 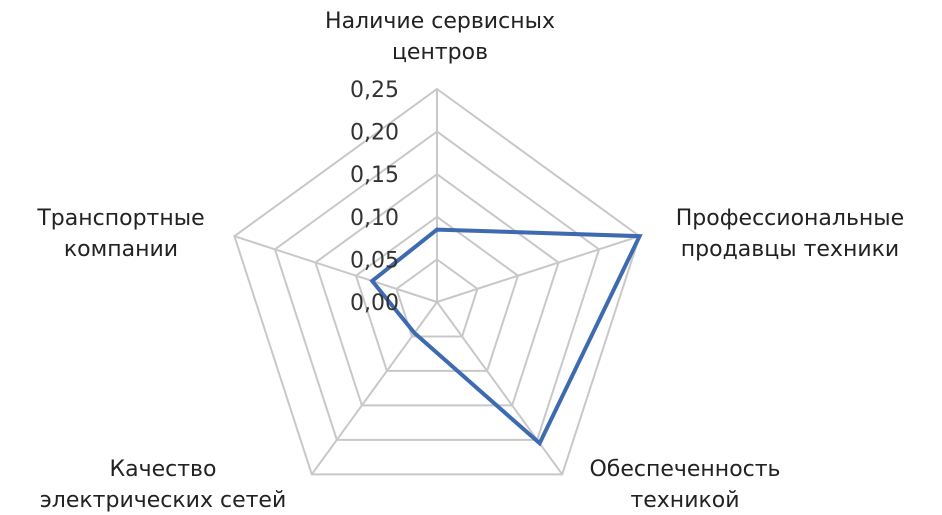 What do you see at coordinates (120, 218) in the screenshot?
I see `category-label-line: Транспортные` at bounding box center [120, 218].